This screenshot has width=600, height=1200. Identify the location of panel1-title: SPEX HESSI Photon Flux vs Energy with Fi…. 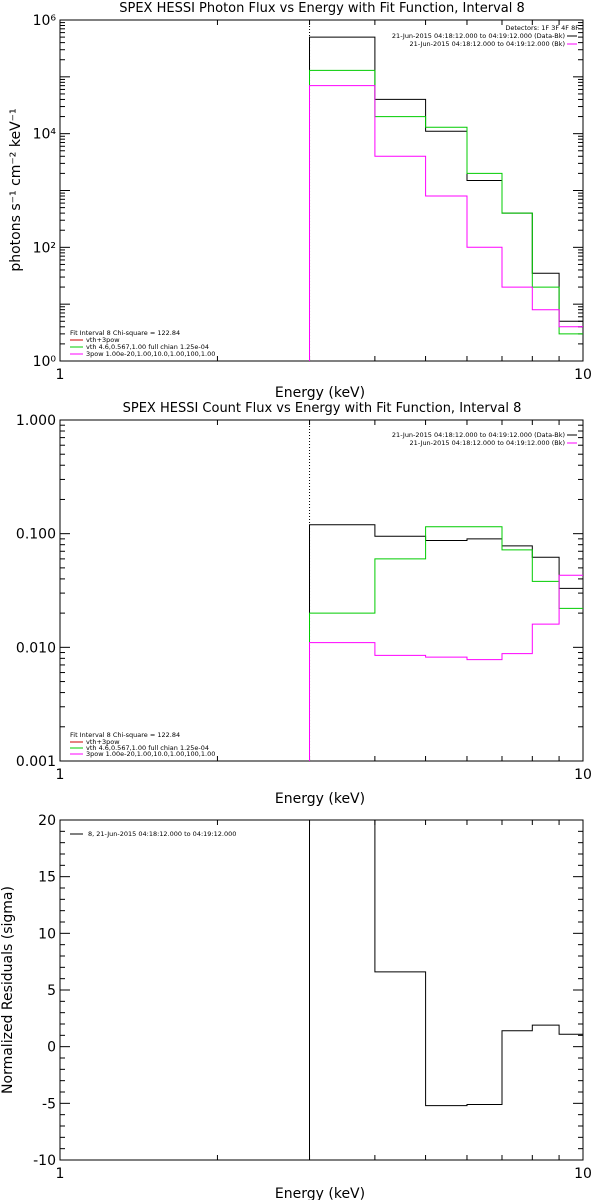
(322, 8).